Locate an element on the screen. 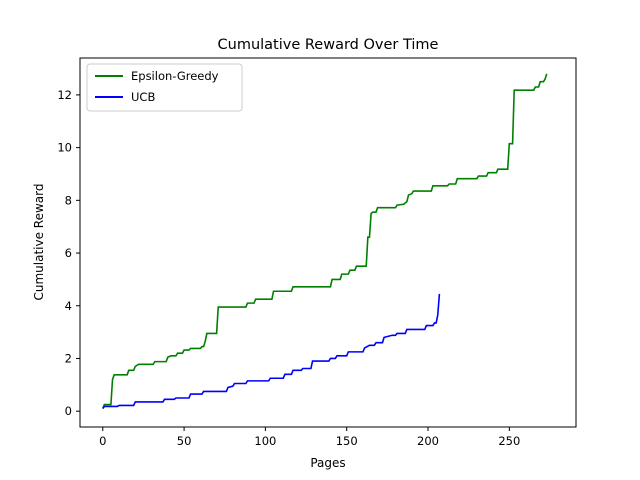 The image size is (640, 480). y-tick-label: 10 is located at coordinates (64, 148).